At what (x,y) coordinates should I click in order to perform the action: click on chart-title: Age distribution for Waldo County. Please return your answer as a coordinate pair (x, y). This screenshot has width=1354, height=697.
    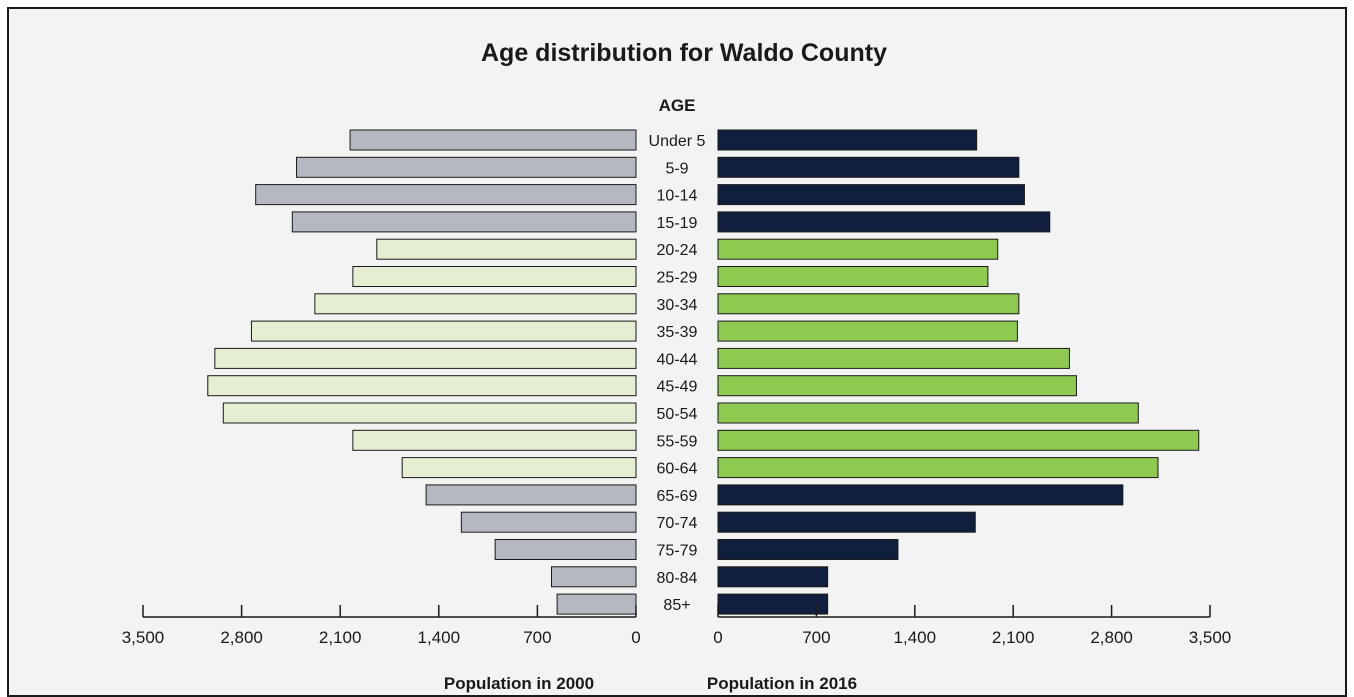
    Looking at the image, I should click on (684, 53).